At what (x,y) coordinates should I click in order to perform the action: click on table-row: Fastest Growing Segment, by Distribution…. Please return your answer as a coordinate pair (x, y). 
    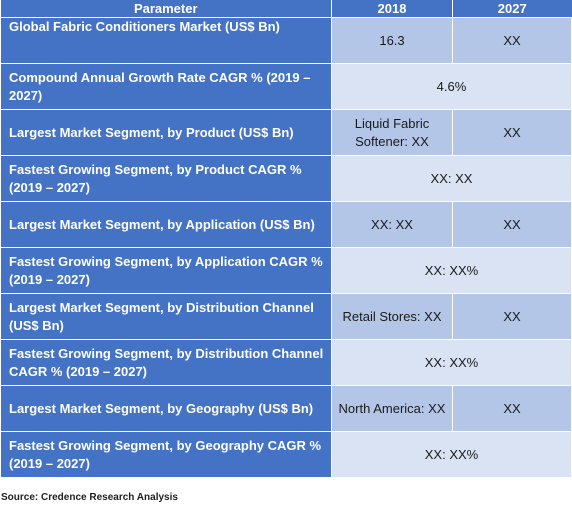
    Looking at the image, I should click on (286, 362).